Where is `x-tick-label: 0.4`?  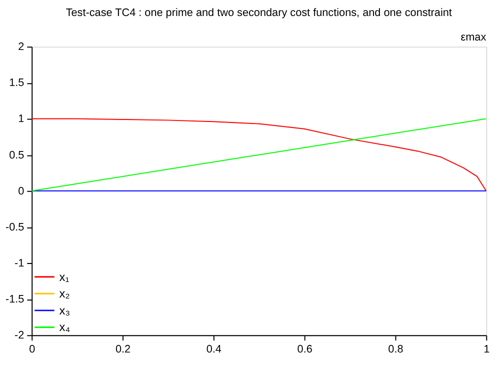 x-tick-label: 0.4 is located at coordinates (214, 349).